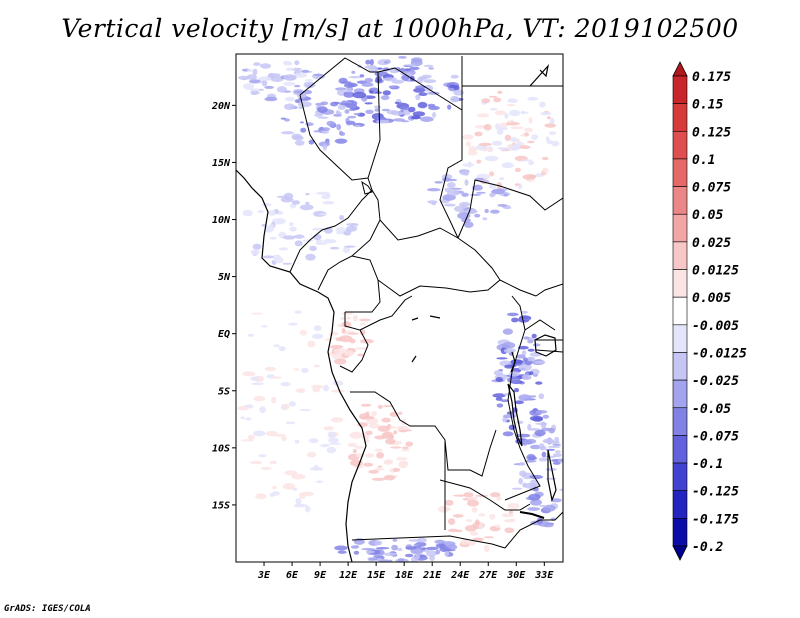 This screenshot has height=618, width=800. Describe the element at coordinates (221, 163) in the screenshot. I see `y-tick-label: 15N` at that location.